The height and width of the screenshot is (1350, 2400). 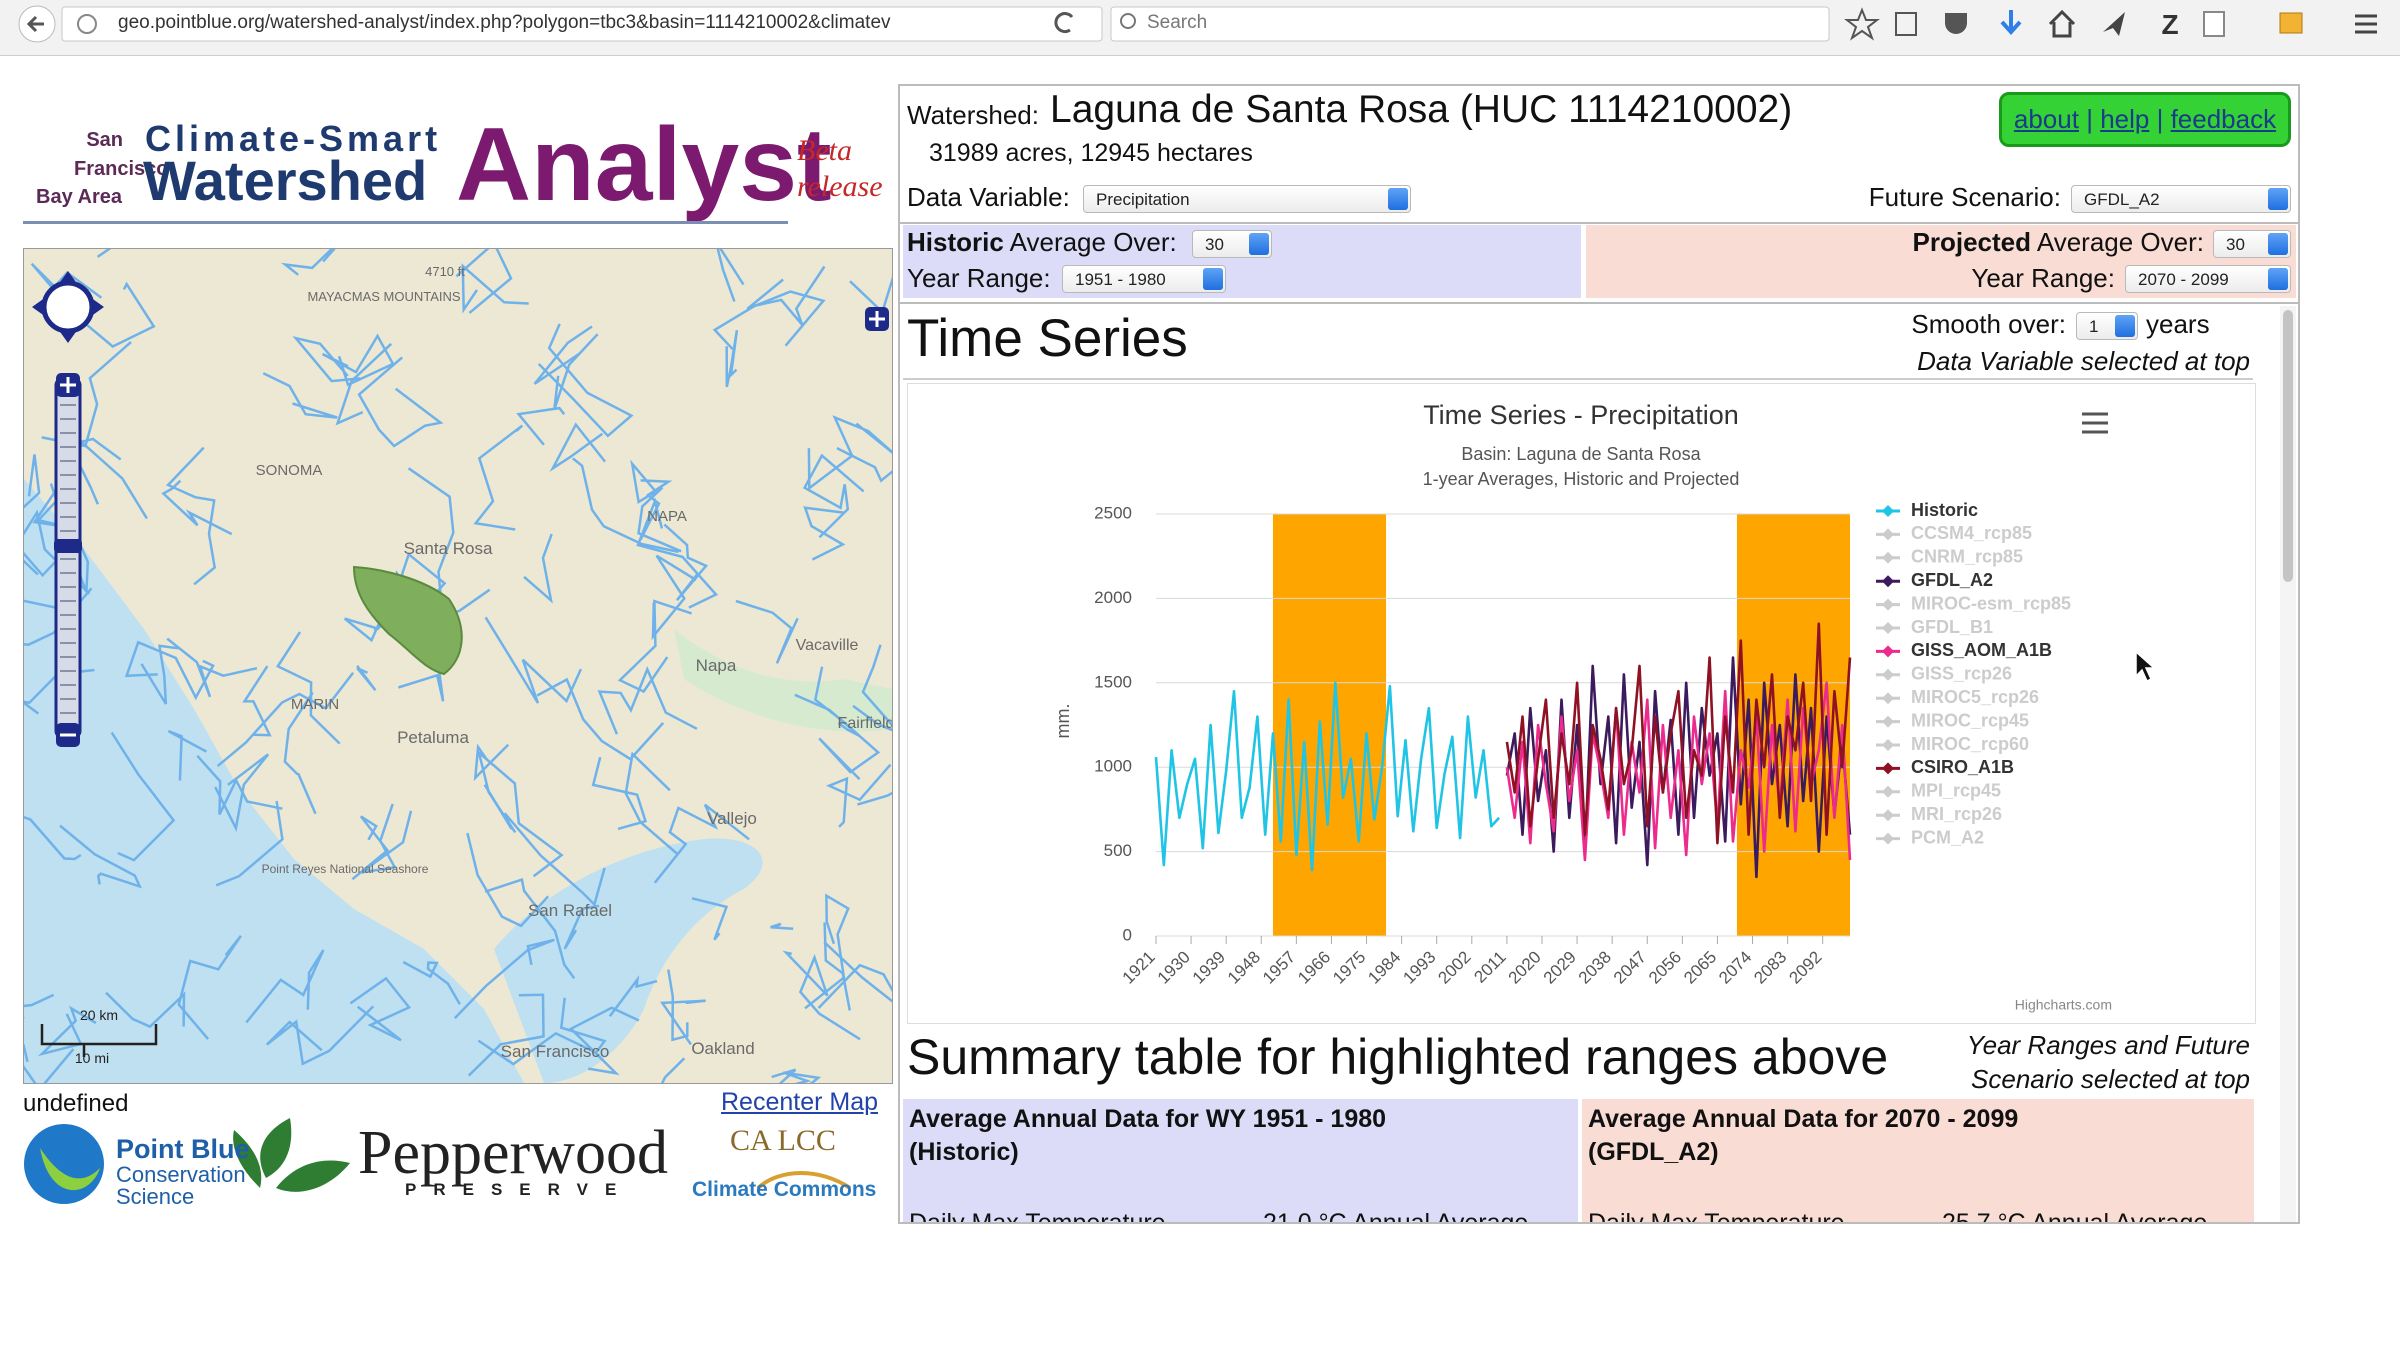 I want to click on historic-range-select: 1951 - 1980, so click(x=1144, y=279).